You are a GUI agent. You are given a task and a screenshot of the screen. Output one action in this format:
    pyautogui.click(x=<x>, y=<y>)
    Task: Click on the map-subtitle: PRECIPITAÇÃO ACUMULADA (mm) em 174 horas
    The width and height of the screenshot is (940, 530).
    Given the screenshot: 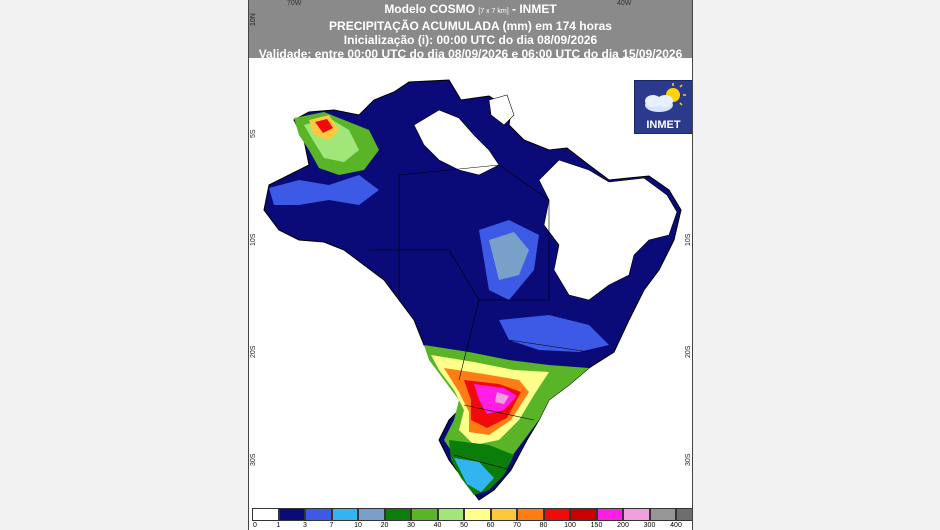 What is the action you would take?
    pyautogui.click(x=470, y=26)
    